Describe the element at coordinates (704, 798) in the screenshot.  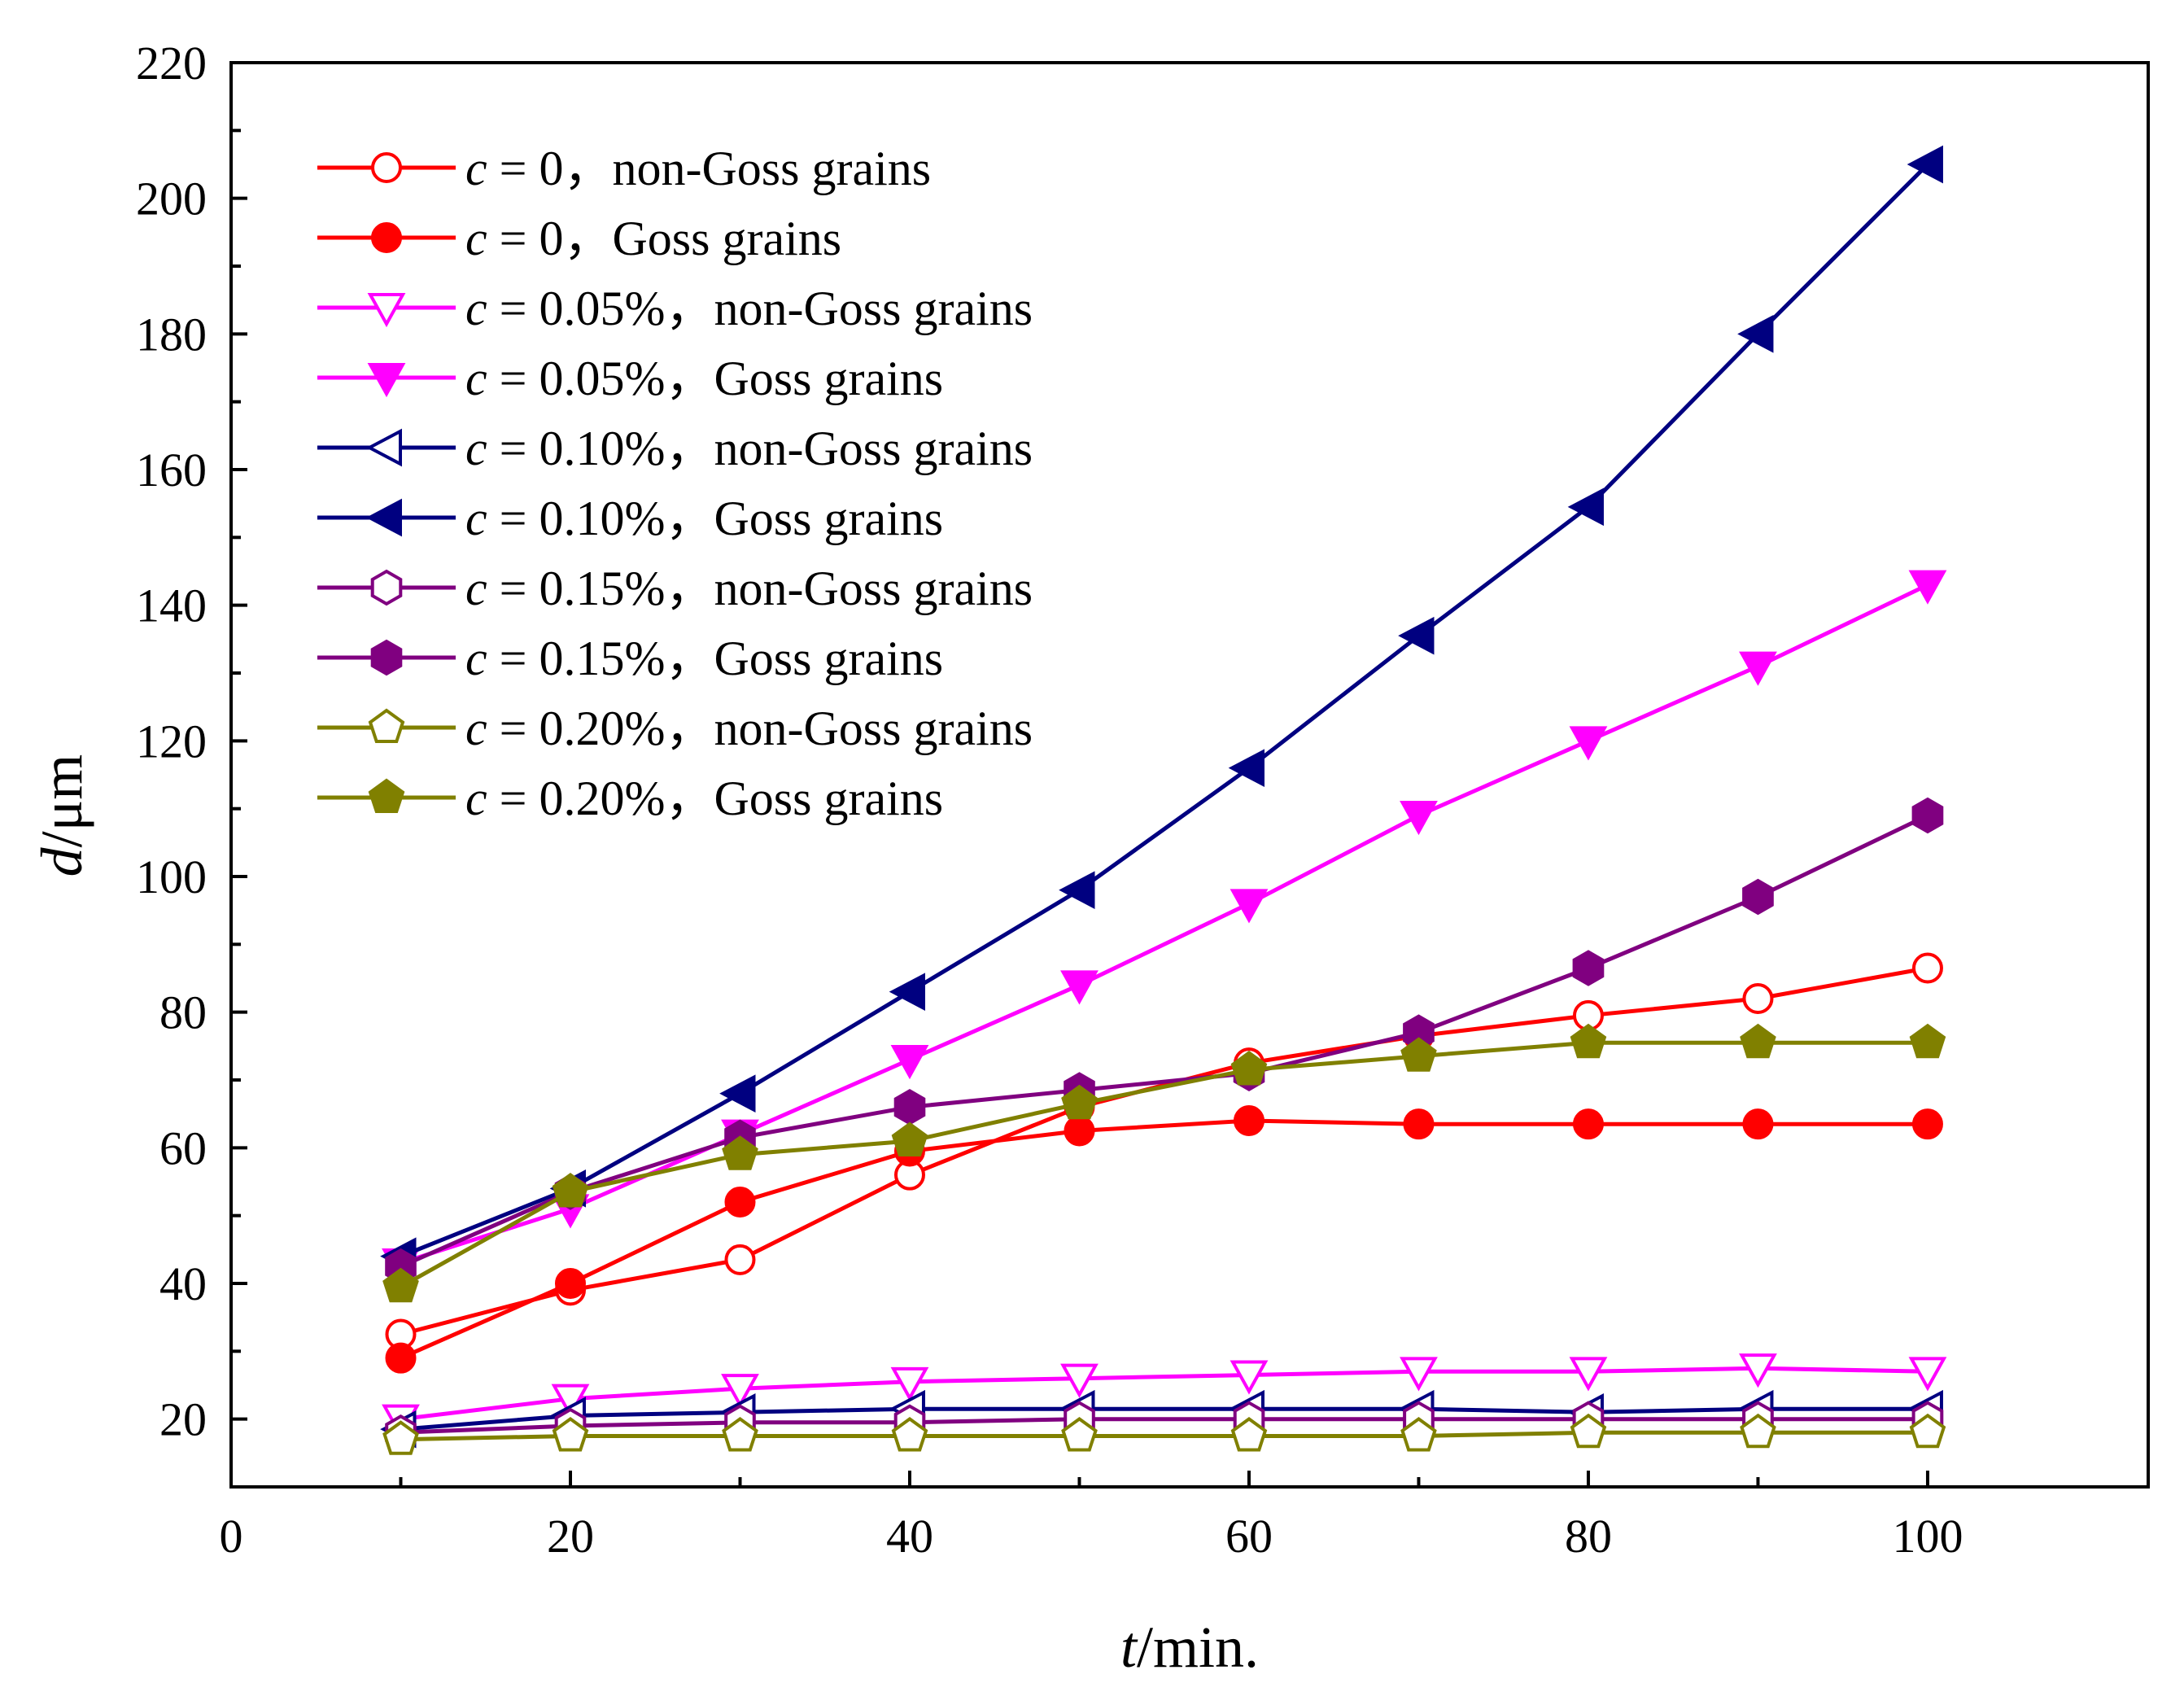
I see `legend-label: c = 0.20%，Goss grains` at that location.